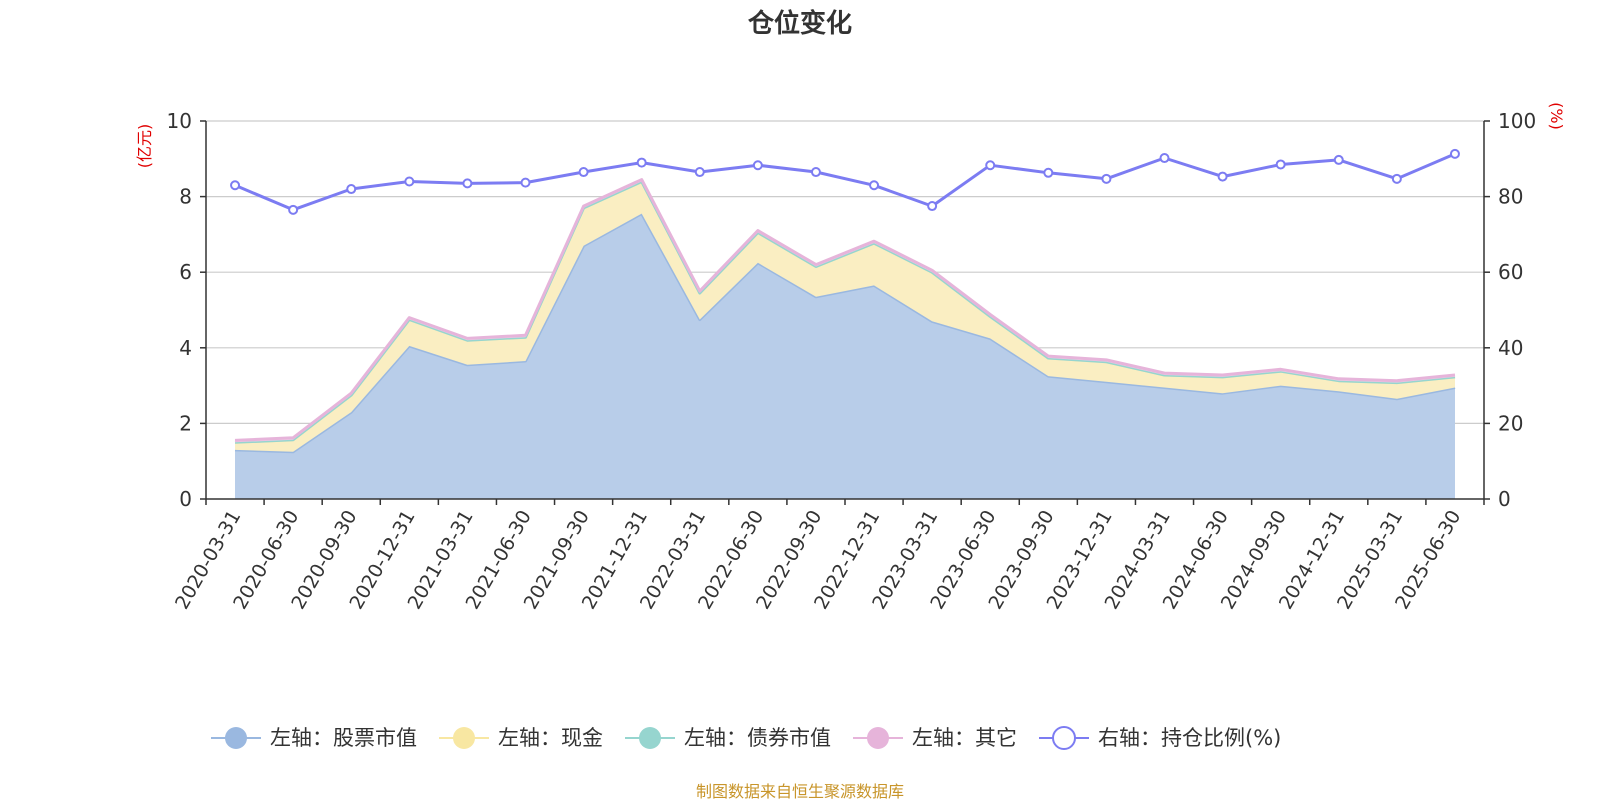  What do you see at coordinates (179, 121) in the screenshot?
I see `left-axis-tick-label: 10` at bounding box center [179, 121].